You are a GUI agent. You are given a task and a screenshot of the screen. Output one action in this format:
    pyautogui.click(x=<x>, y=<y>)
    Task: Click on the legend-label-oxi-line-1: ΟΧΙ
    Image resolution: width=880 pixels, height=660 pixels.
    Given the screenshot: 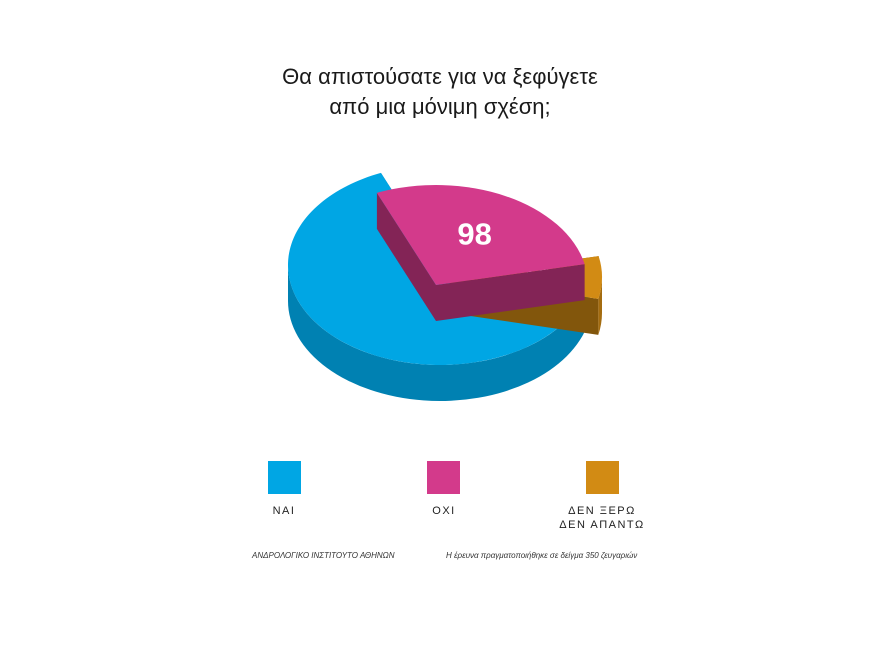 What is the action you would take?
    pyautogui.click(x=444, y=511)
    